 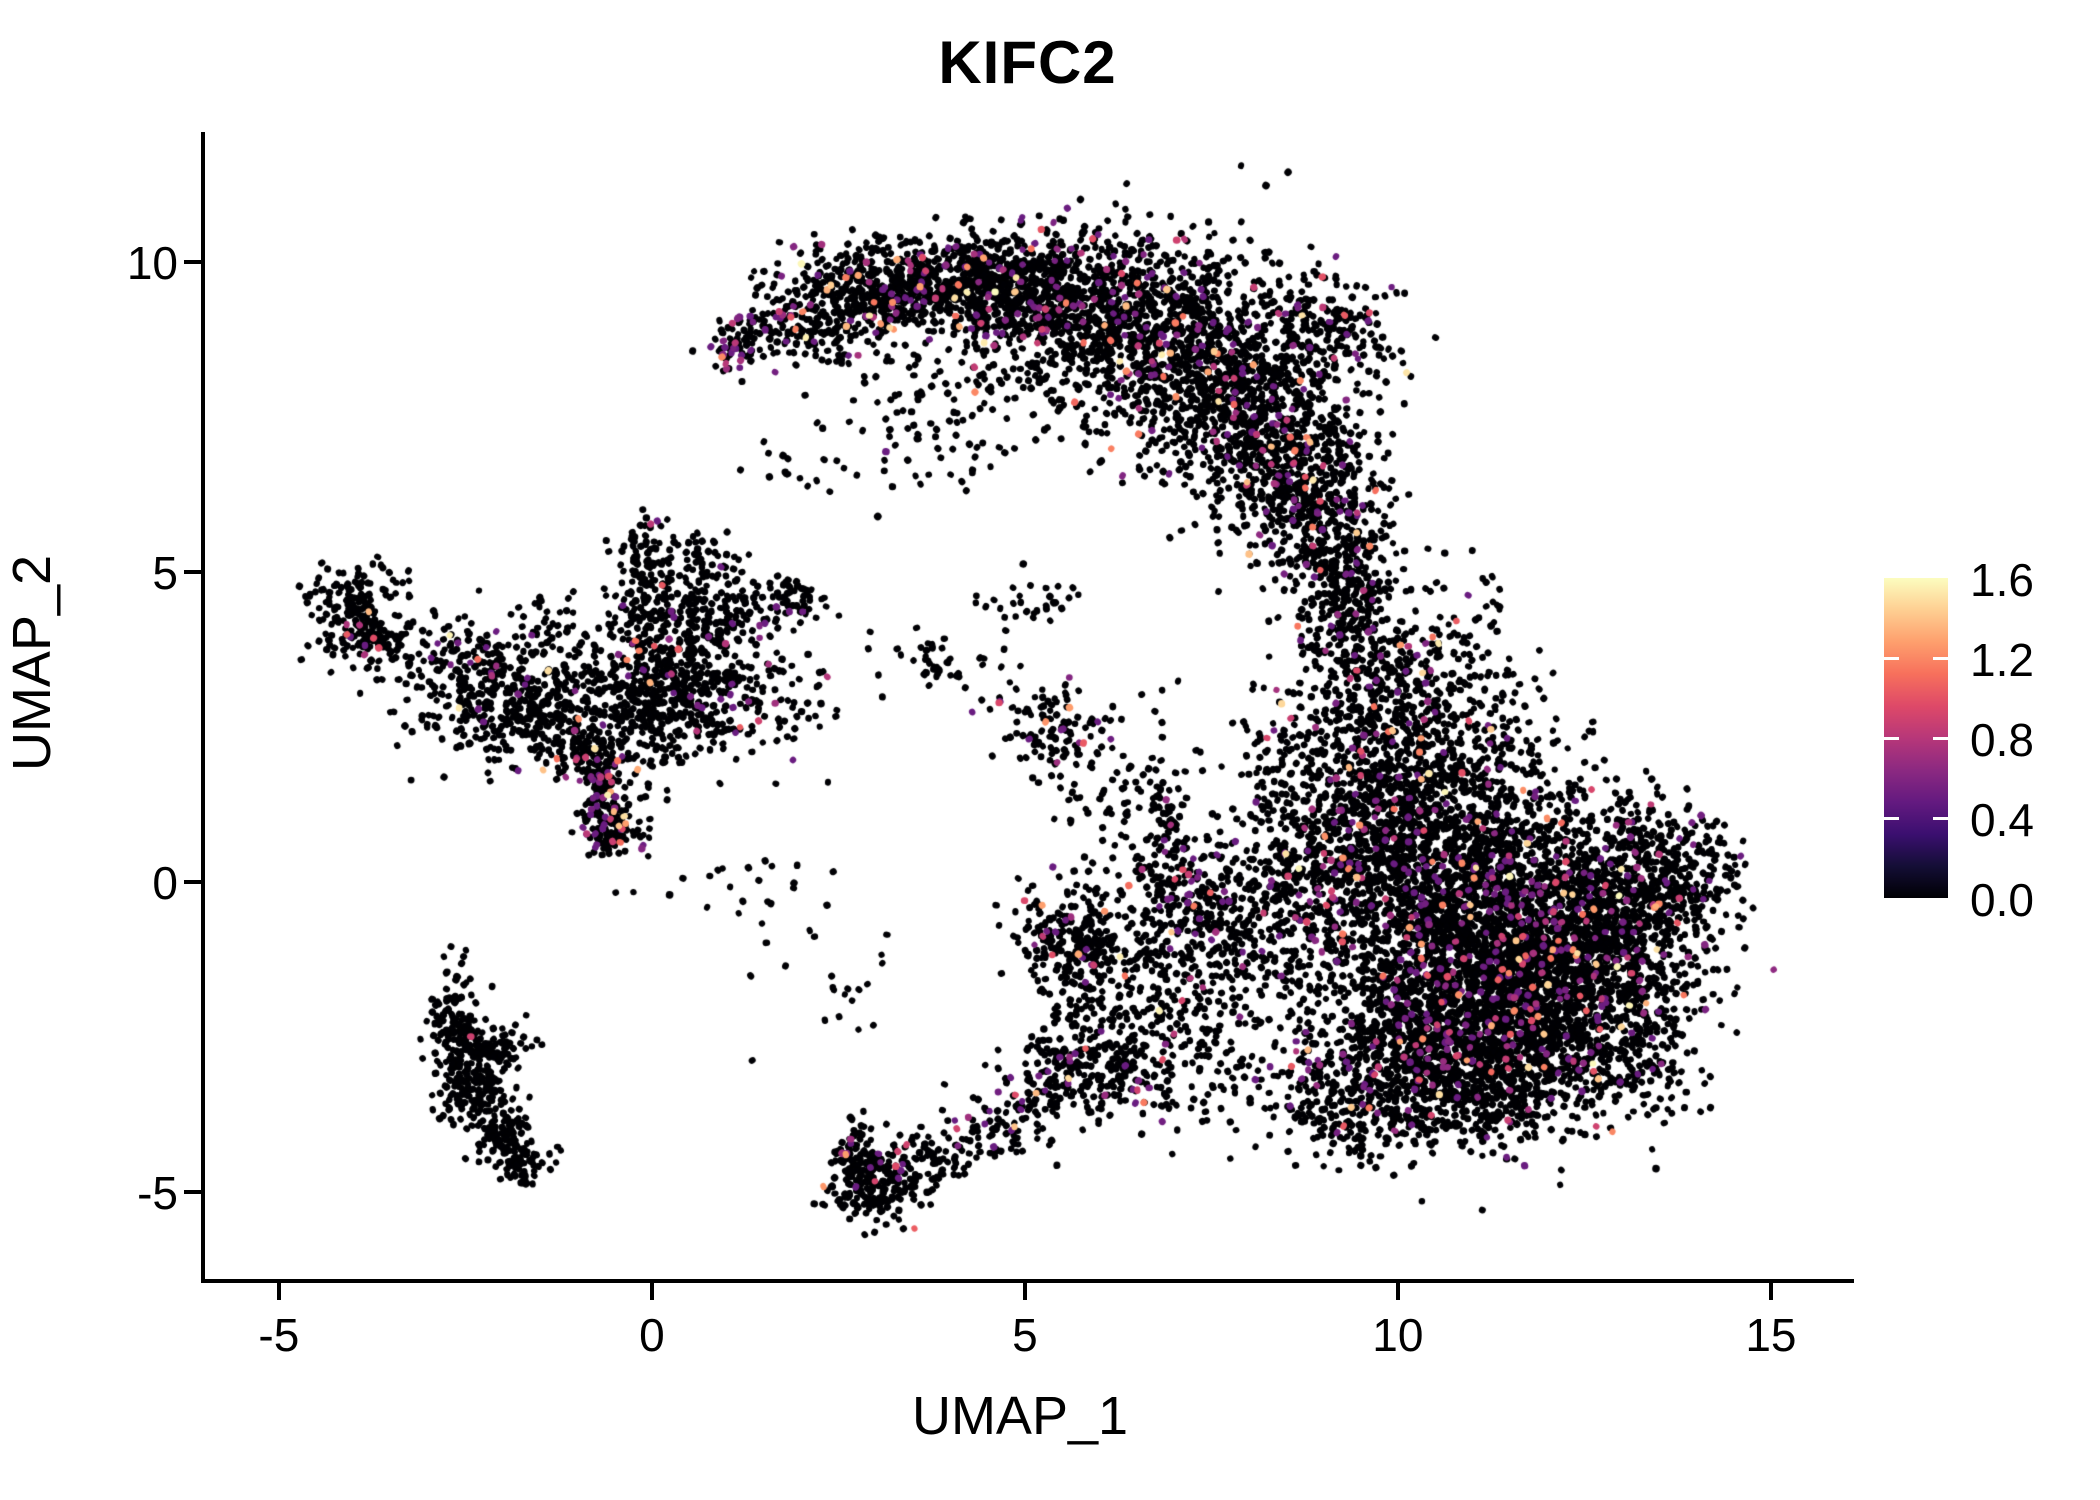 I want to click on plot-title: KIFC2, so click(x=1027, y=62).